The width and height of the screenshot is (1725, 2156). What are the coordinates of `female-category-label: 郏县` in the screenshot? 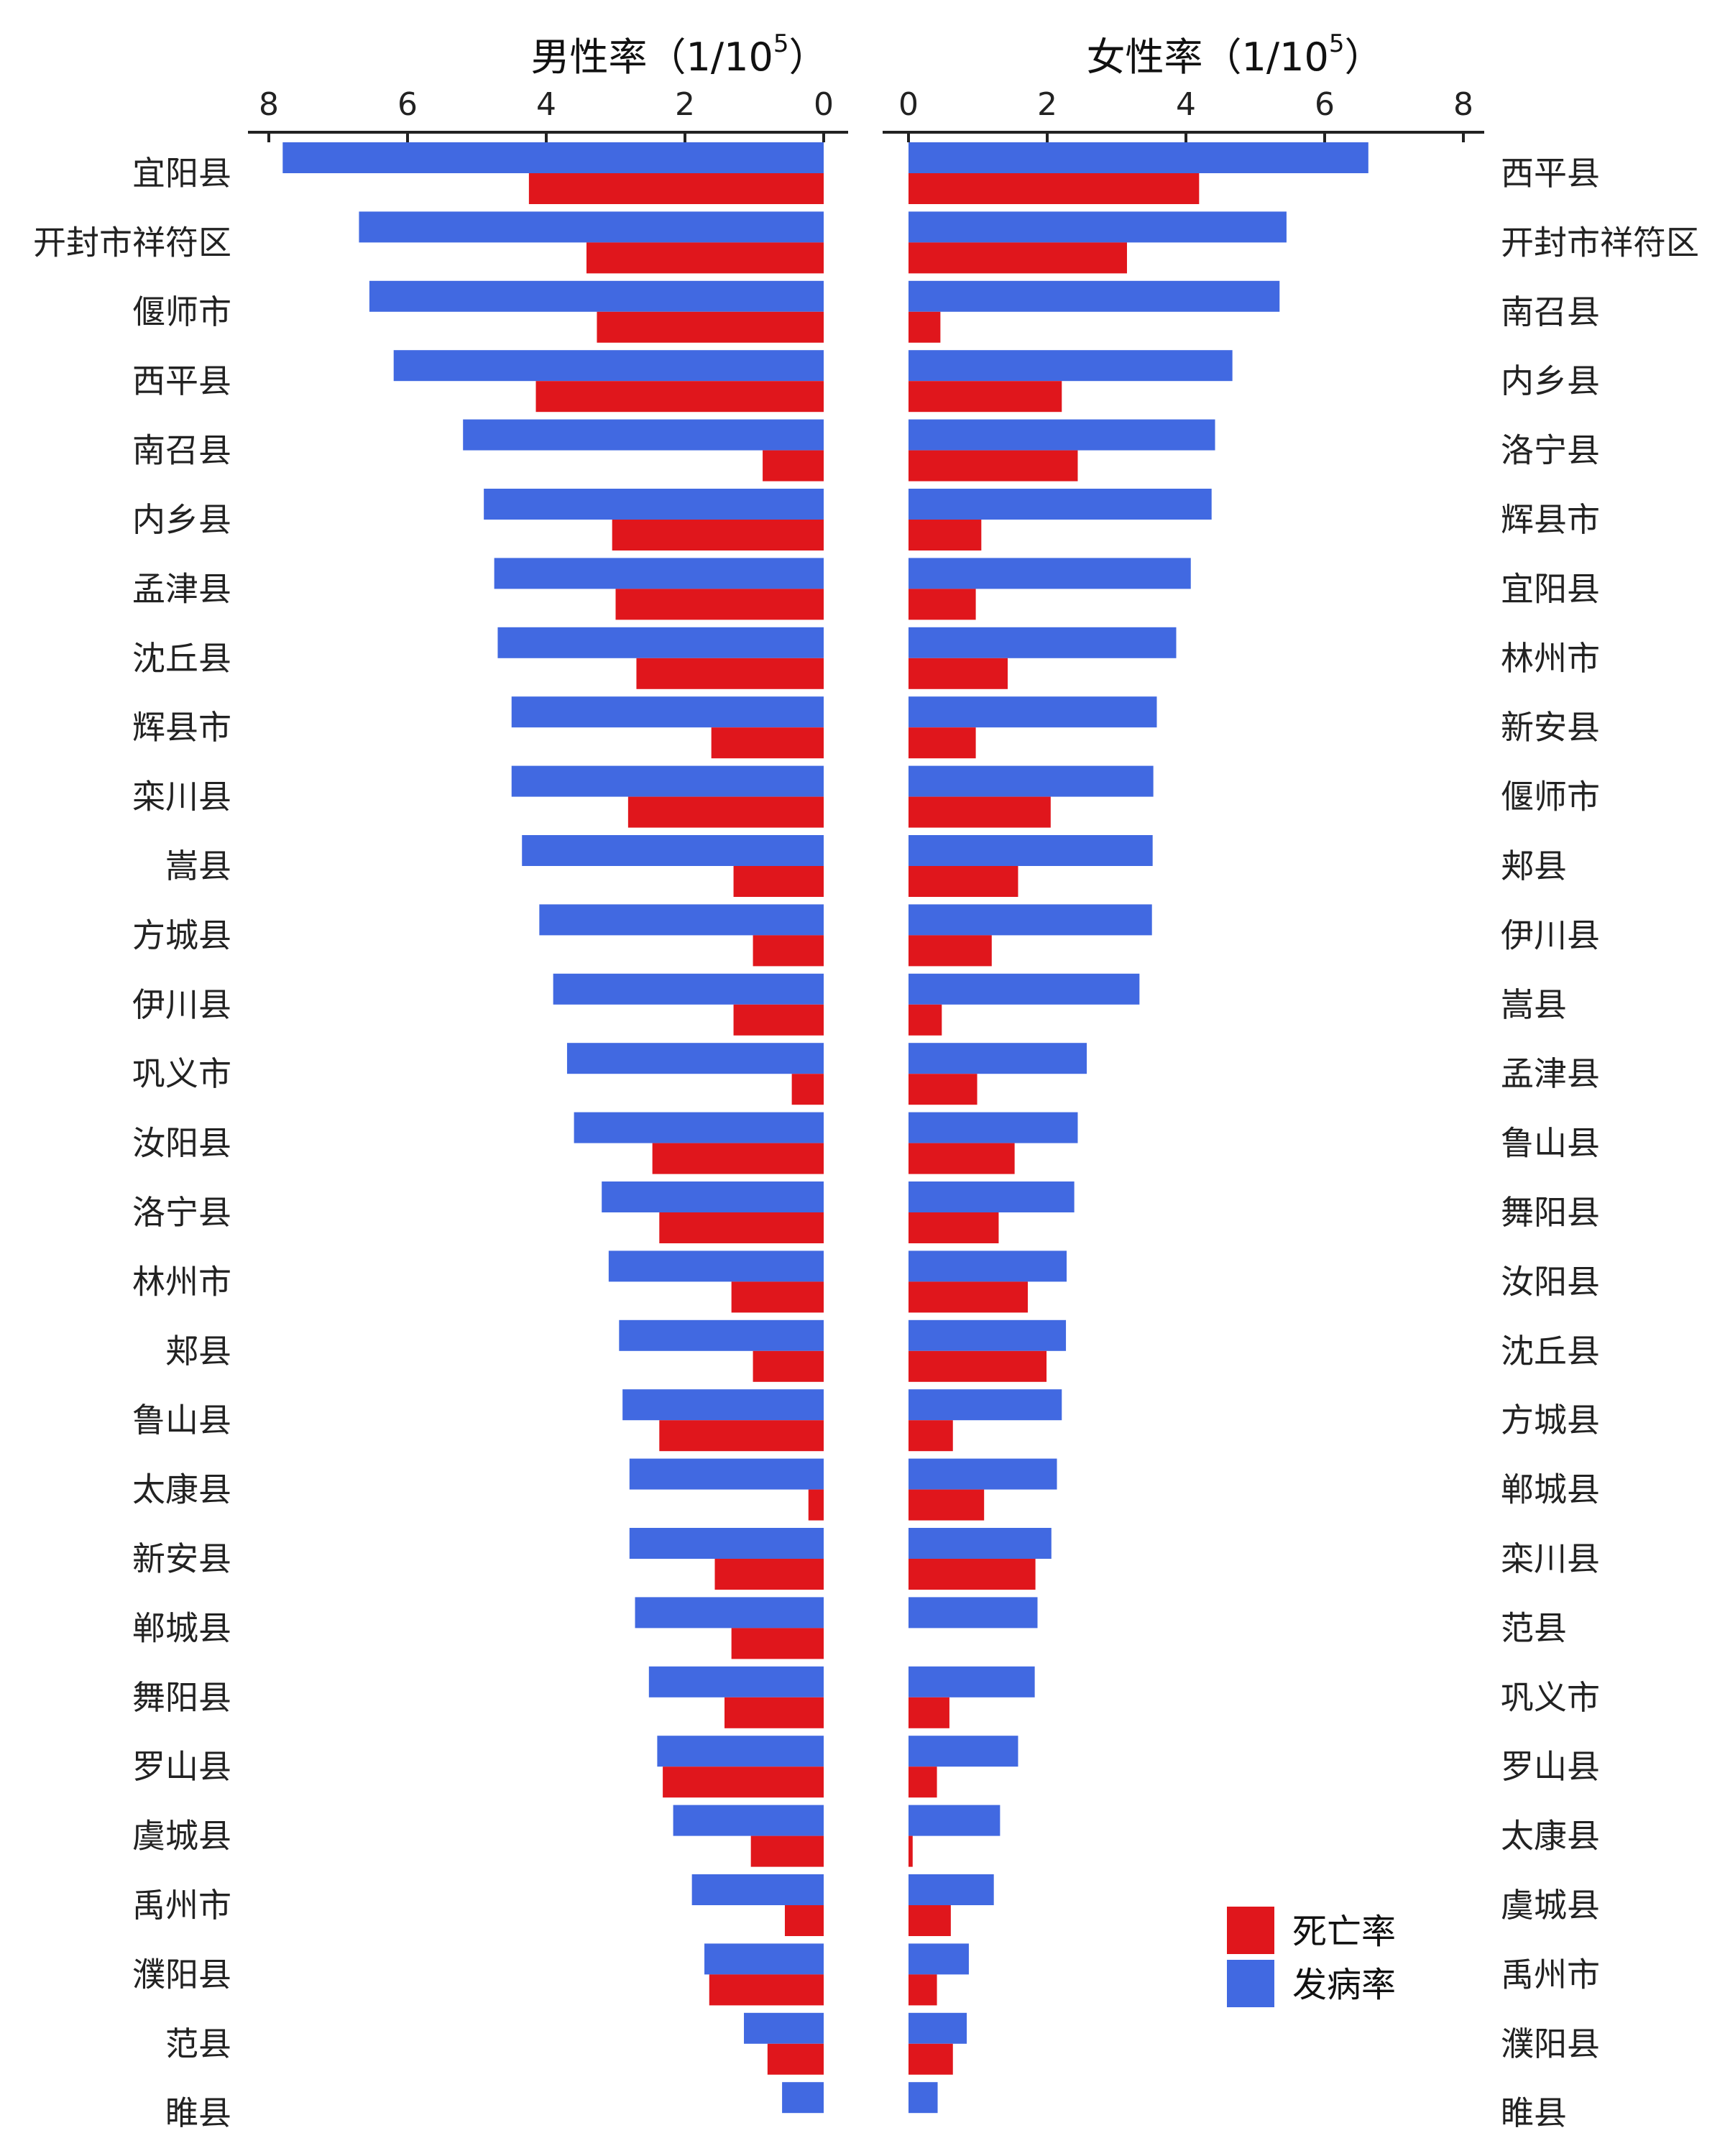 It's located at (1534, 866).